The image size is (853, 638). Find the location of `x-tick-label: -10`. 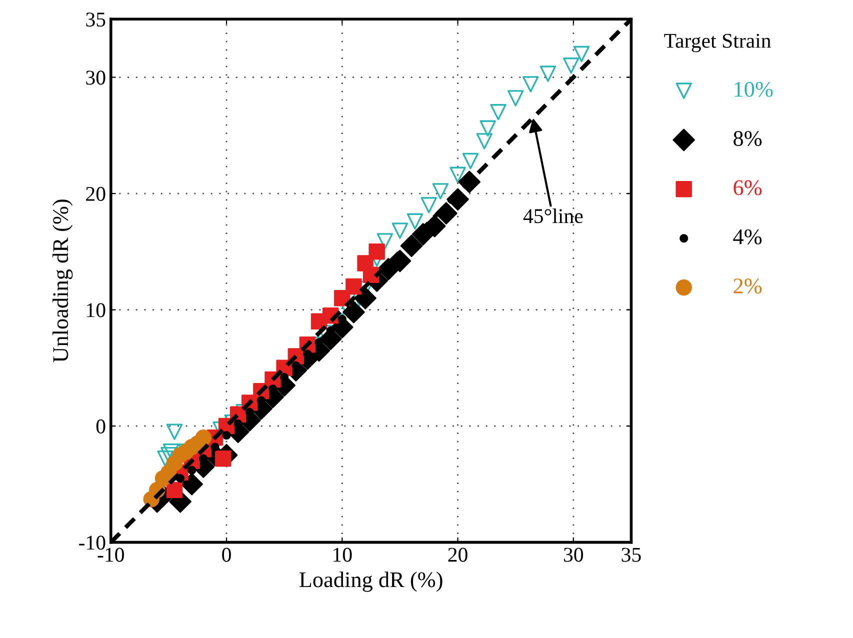

x-tick-label: -10 is located at coordinates (111, 555).